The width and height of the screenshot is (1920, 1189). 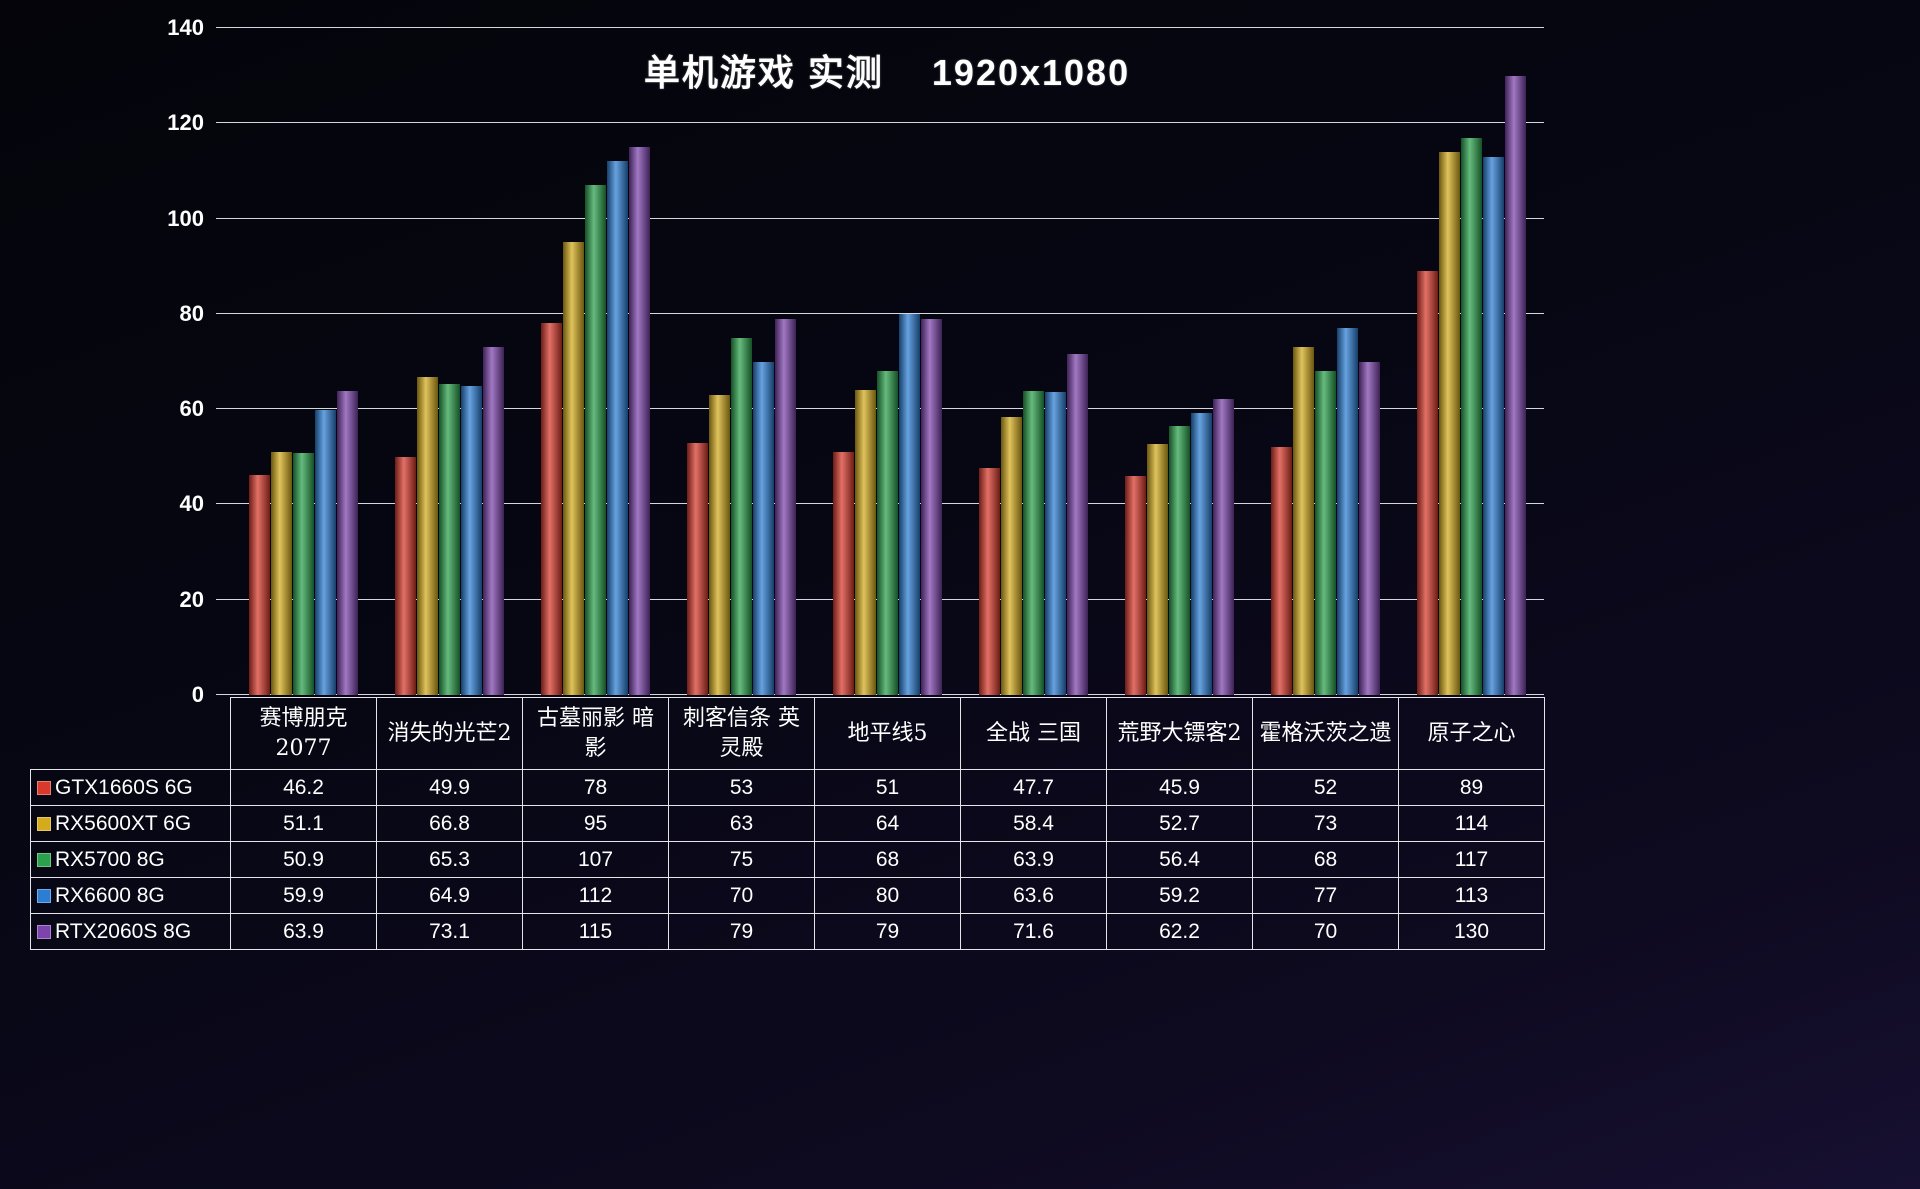 What do you see at coordinates (191, 313) in the screenshot?
I see `y-tick-label-80: 80` at bounding box center [191, 313].